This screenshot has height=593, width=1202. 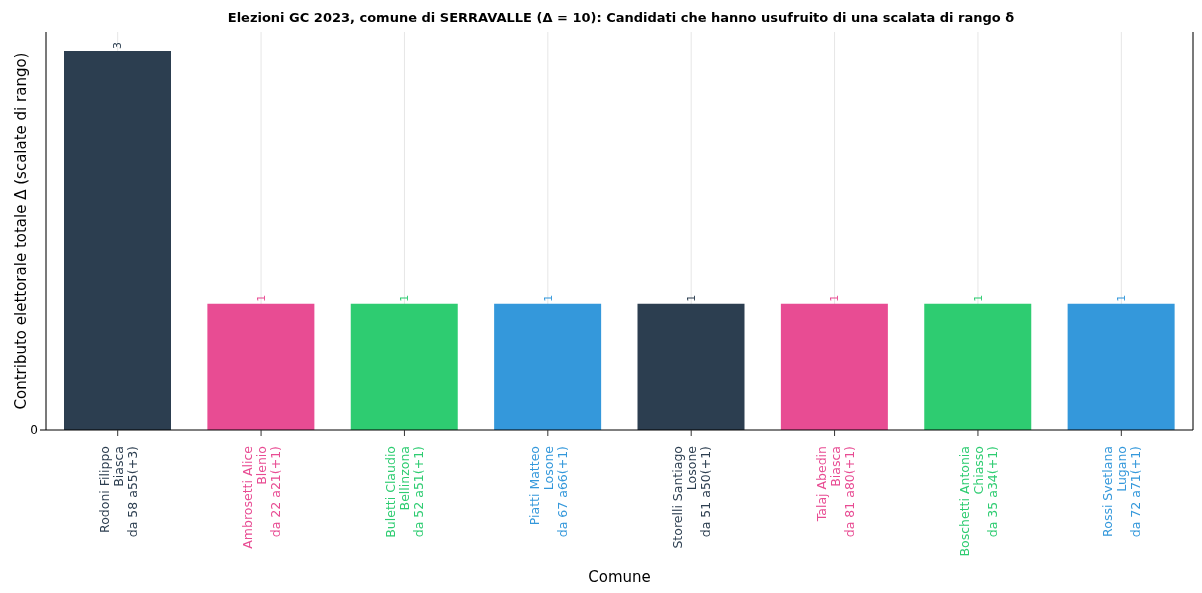 What do you see at coordinates (835, 492) in the screenshot?
I see `x-tick-label: Talaj Abedin Biasca da 81 a80(+1)` at bounding box center [835, 492].